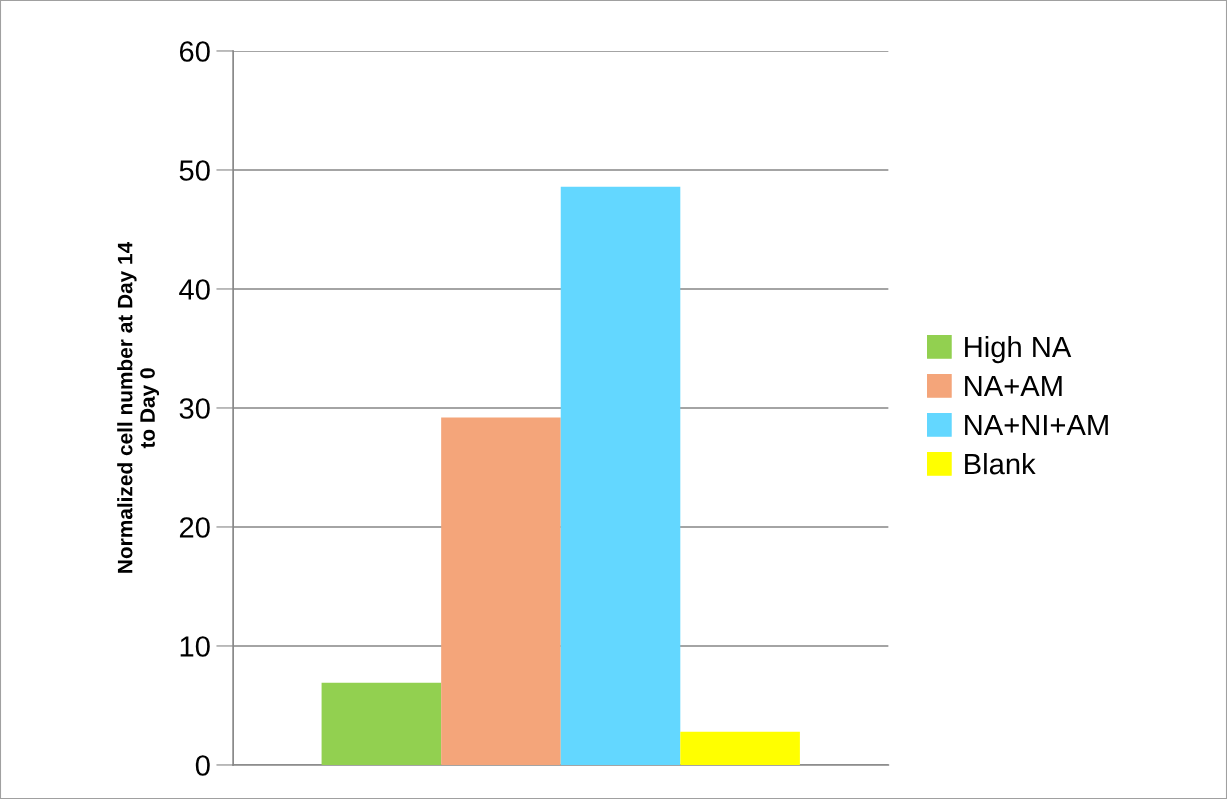 The width and height of the screenshot is (1227, 799). Describe the element at coordinates (194, 51) in the screenshot. I see `y-tick-label: 60` at that location.